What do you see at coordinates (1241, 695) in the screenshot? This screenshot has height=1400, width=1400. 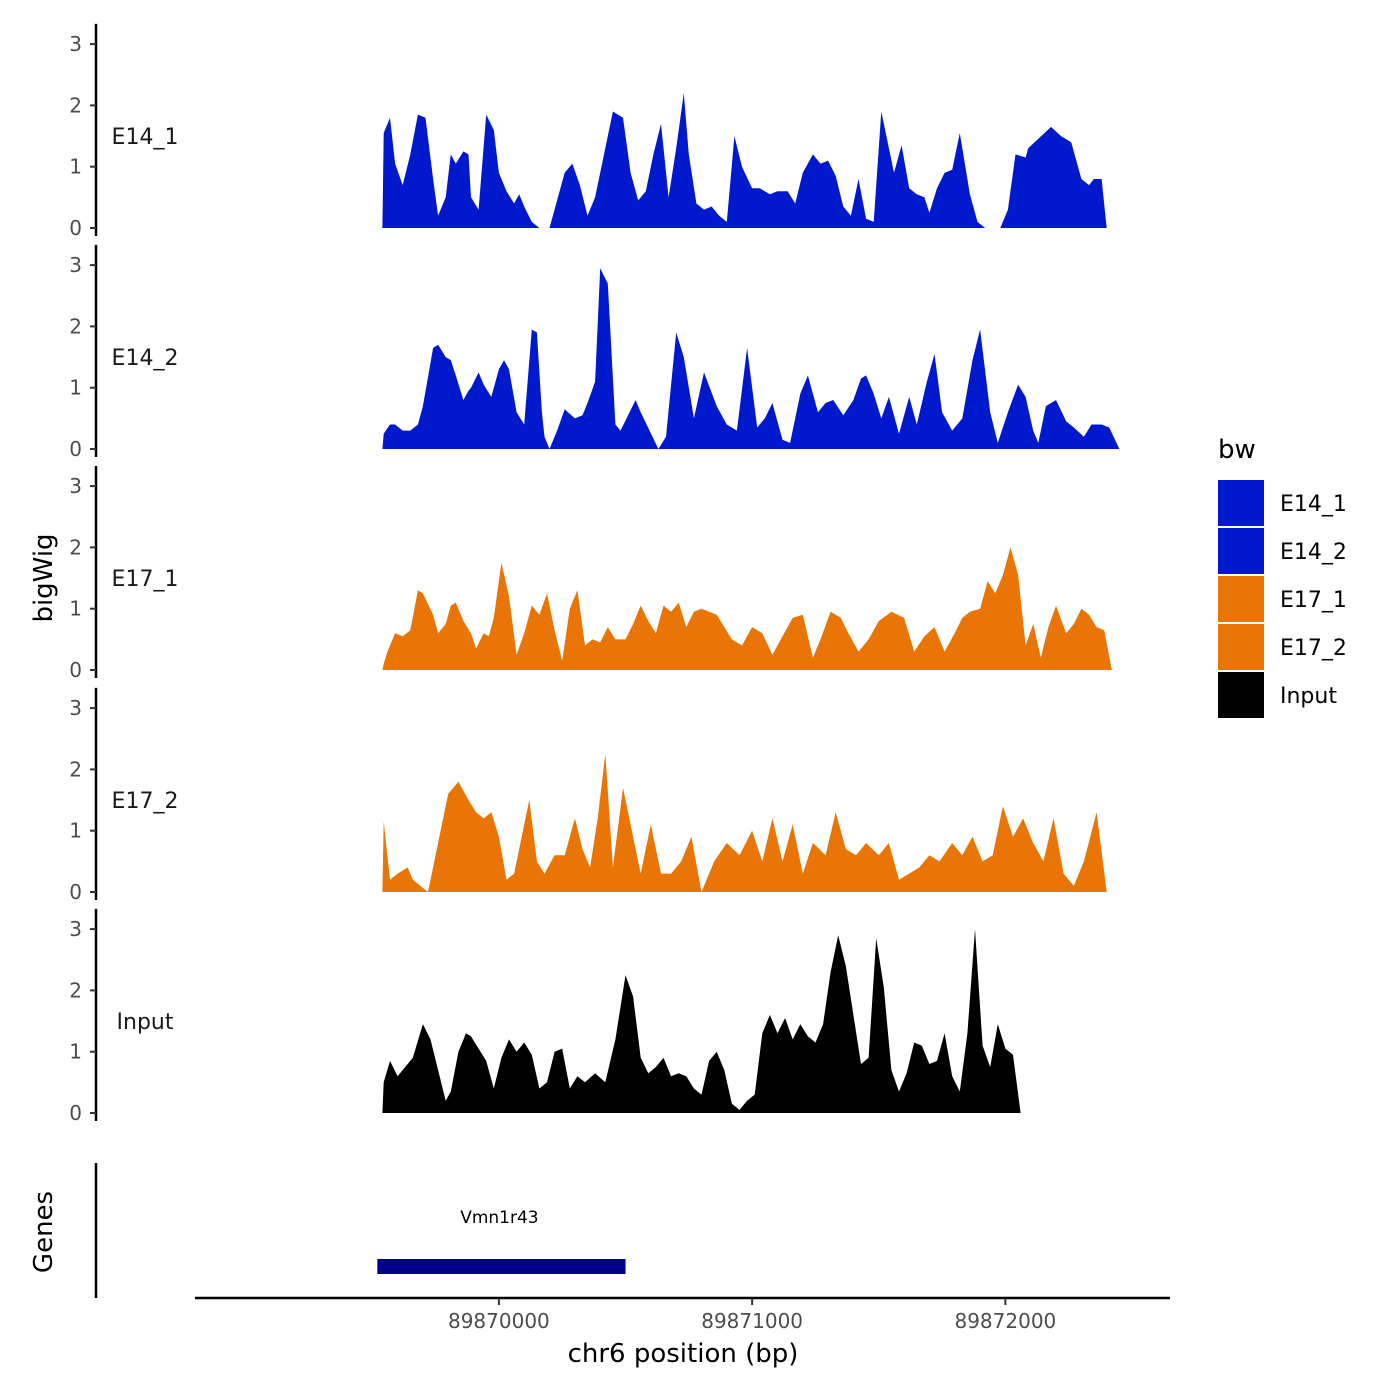 I see `legend-swatch-Input` at bounding box center [1241, 695].